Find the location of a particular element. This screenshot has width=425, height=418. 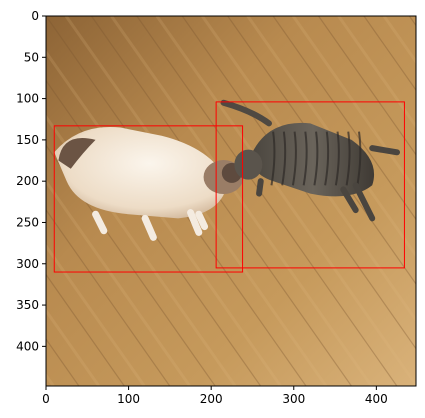

y-tick-label: 50 is located at coordinates (31, 57).